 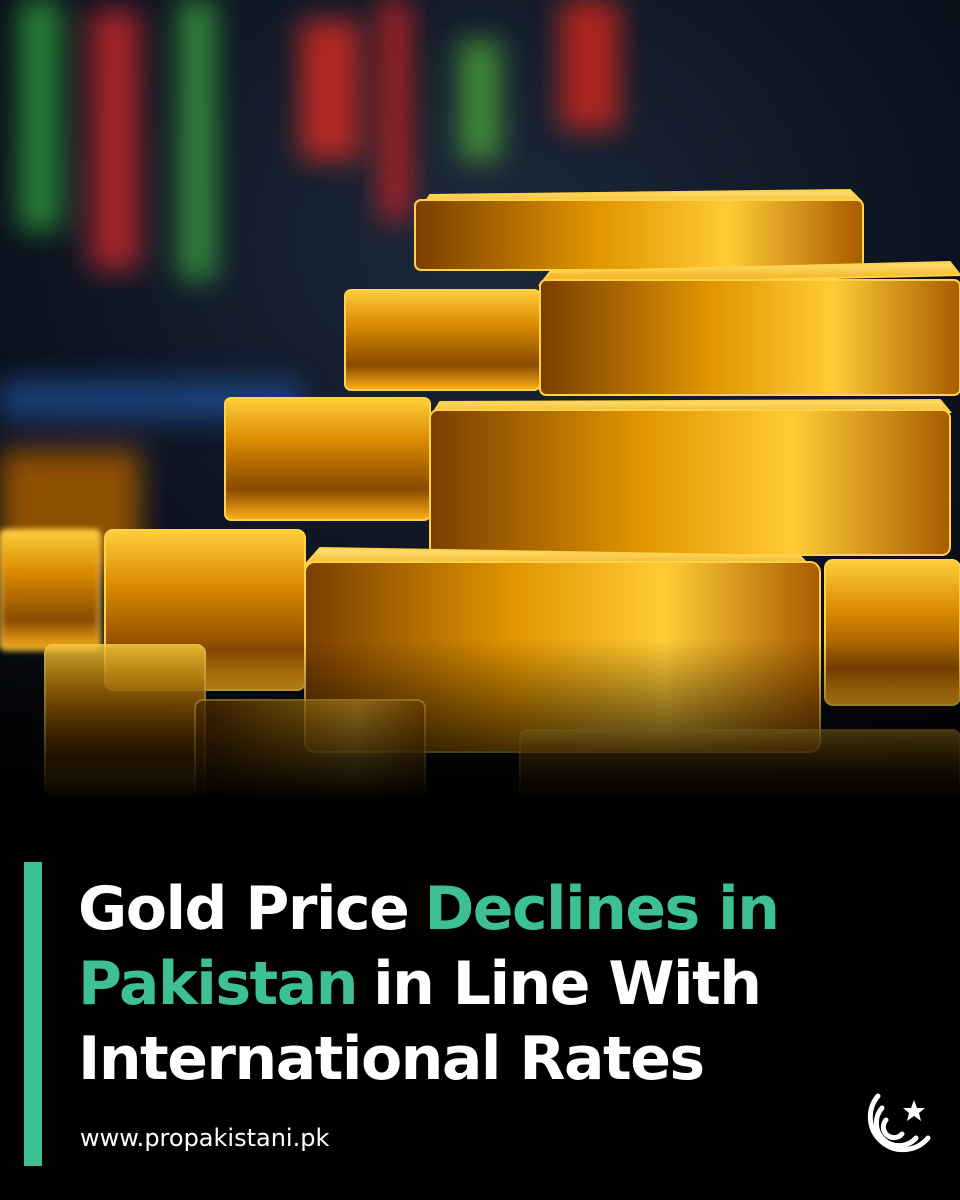 I want to click on headline-line: International Rates, so click(x=428, y=1059).